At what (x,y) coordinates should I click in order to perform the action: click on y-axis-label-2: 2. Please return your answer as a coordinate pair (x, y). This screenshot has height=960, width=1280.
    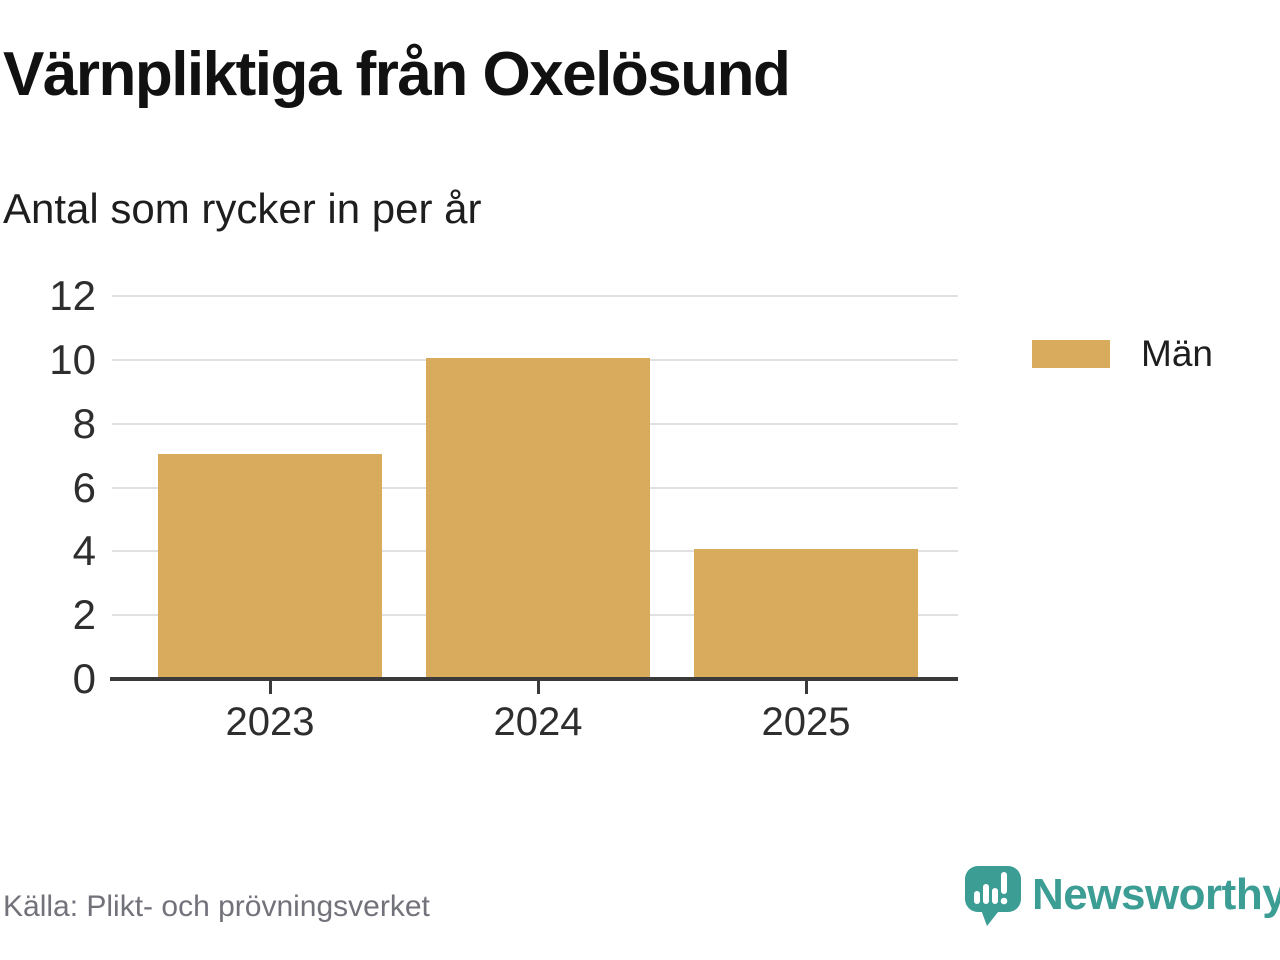
    Looking at the image, I should click on (84, 615).